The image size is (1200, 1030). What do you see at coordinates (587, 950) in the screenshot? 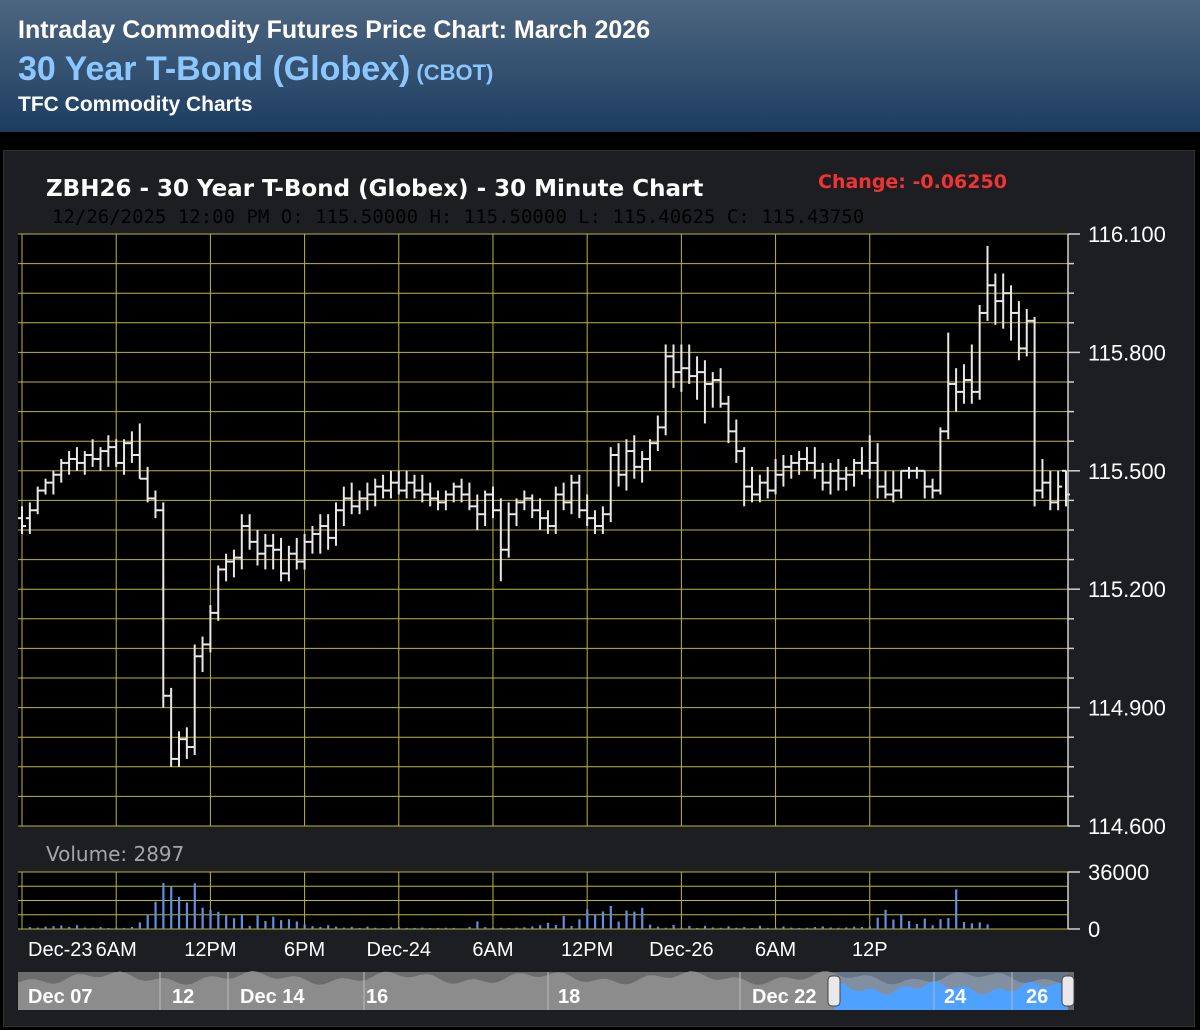
I see `time-axis-label: 12PM` at bounding box center [587, 950].